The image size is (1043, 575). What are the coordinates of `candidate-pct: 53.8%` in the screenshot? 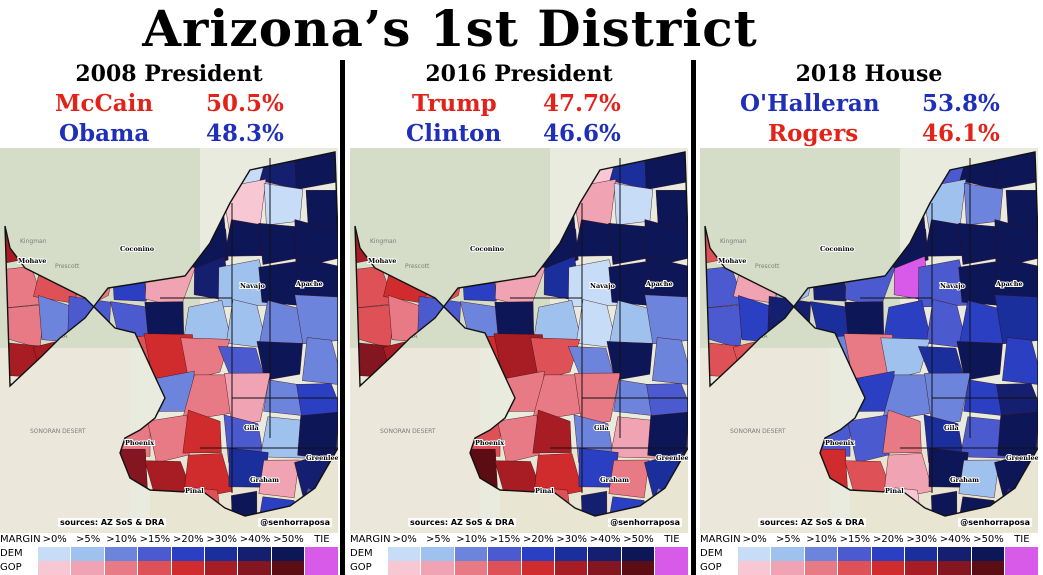 It's located at (961, 103).